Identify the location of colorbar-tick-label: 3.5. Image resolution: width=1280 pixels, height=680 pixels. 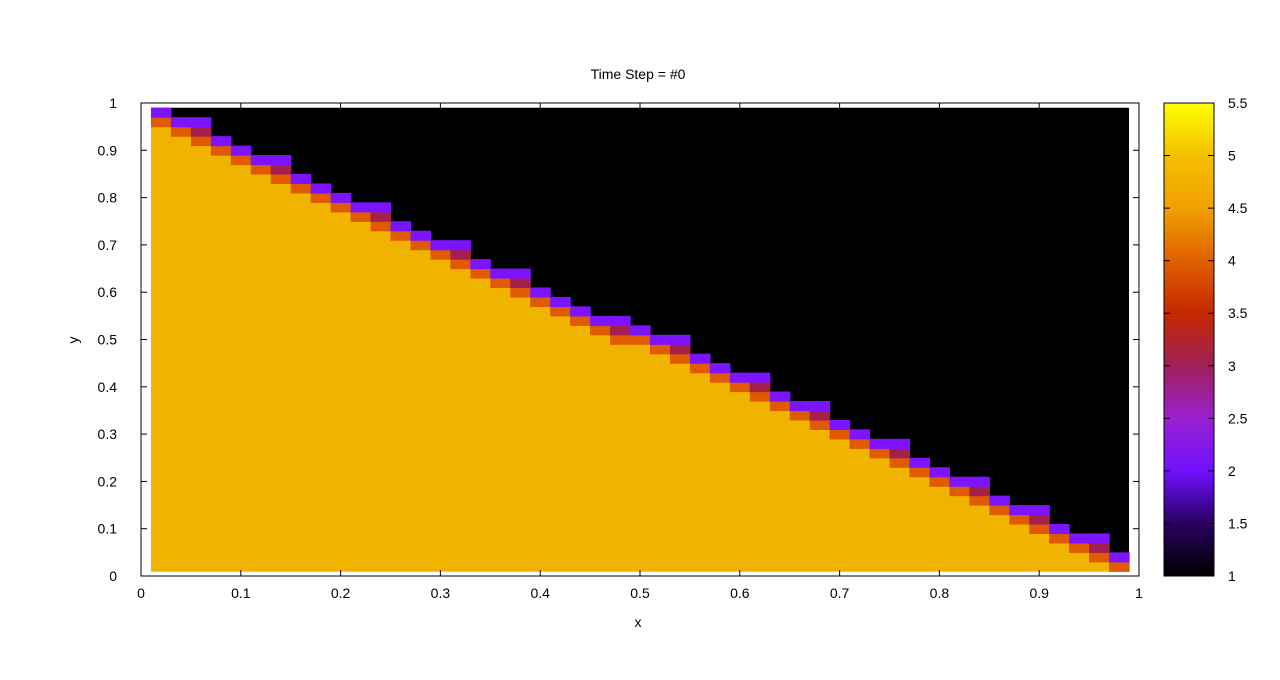
(1238, 313).